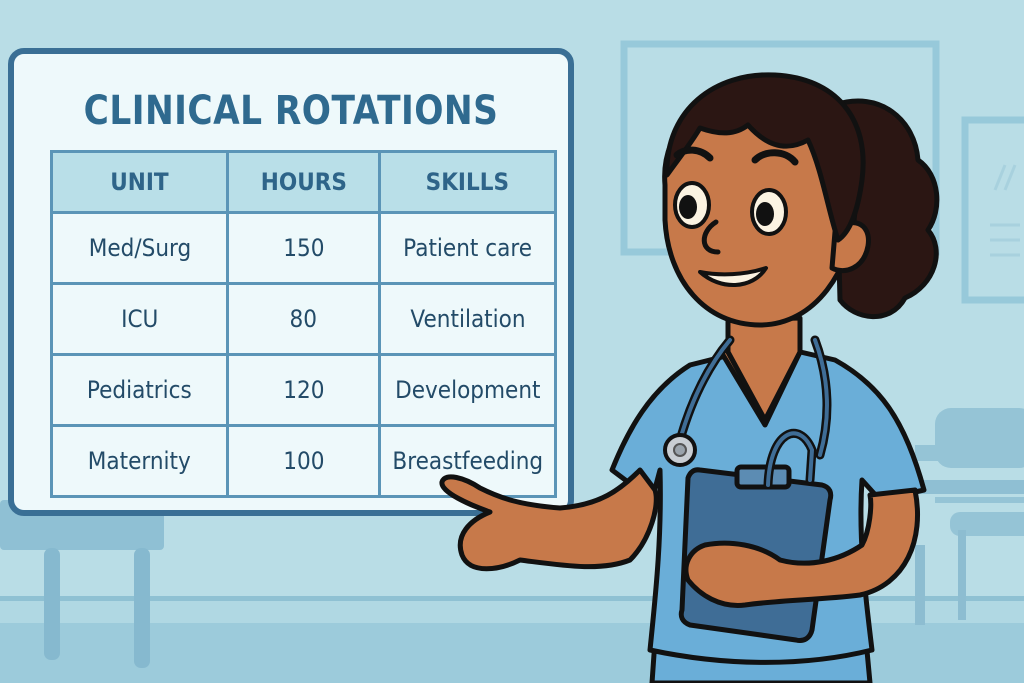  I want to click on cell-hours: 100, so click(303, 461).